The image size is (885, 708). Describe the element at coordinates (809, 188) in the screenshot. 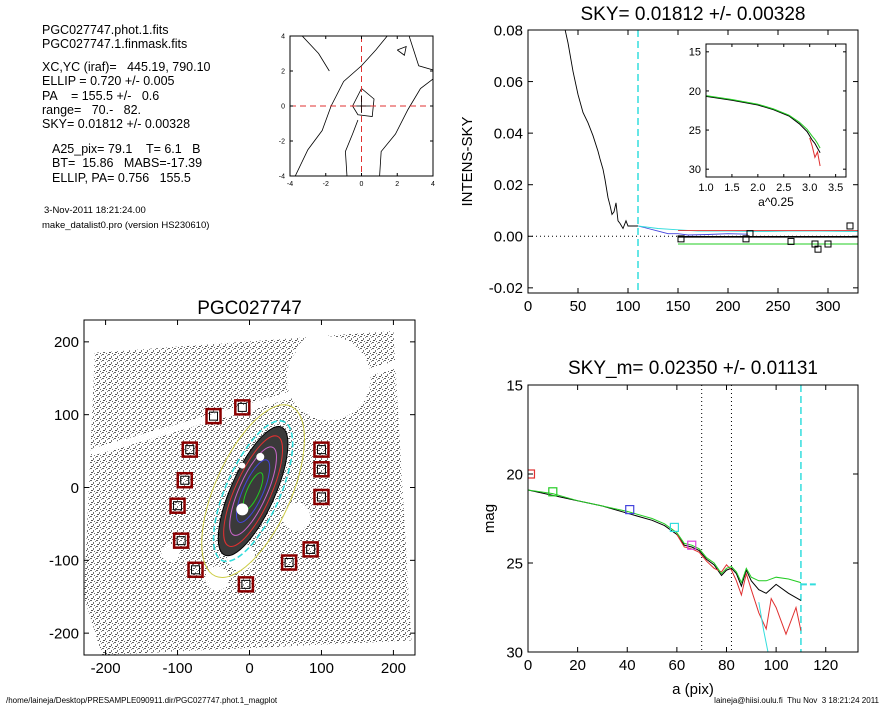

I see `x-tick-label: 3.0` at that location.